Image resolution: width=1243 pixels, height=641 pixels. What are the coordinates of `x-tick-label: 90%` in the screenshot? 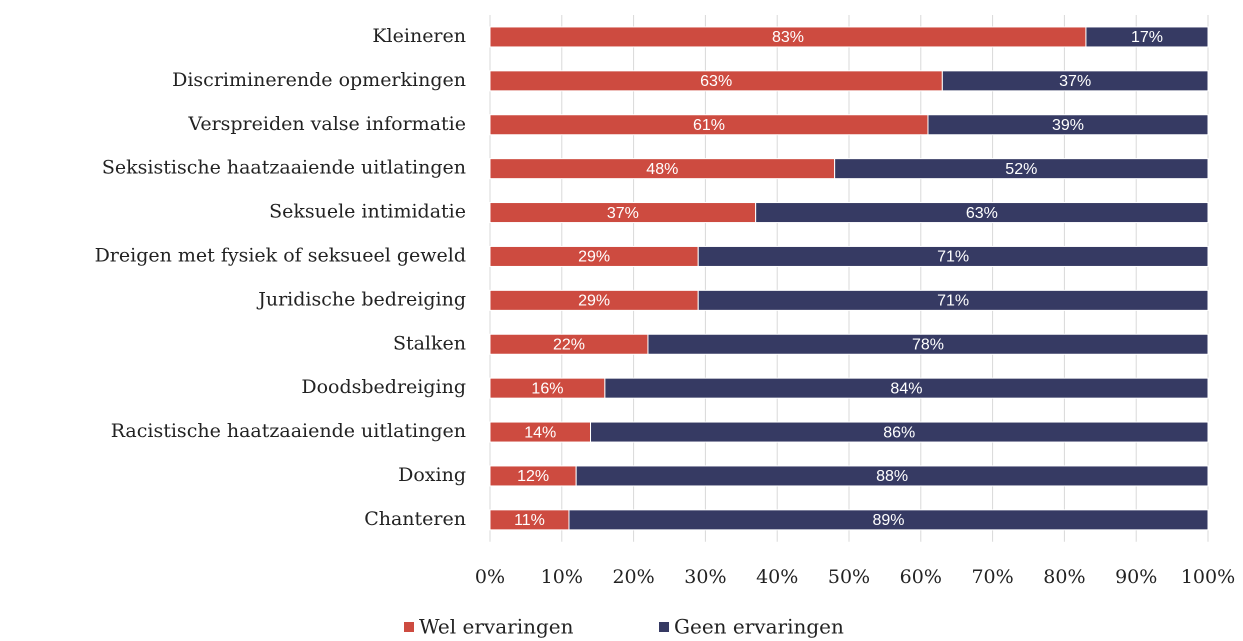 It's located at (1136, 577).